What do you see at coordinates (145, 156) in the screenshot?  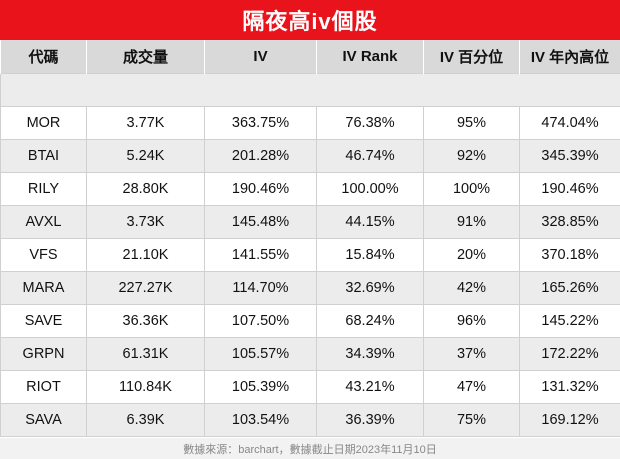 I see `volume-cell: 5.24K` at bounding box center [145, 156].